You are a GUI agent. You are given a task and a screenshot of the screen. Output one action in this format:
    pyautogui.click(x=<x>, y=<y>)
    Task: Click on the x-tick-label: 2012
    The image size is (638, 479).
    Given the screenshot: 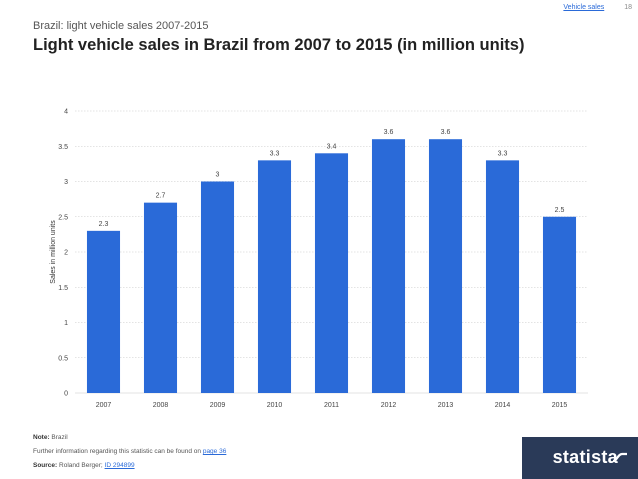 What is the action you would take?
    pyautogui.click(x=389, y=405)
    